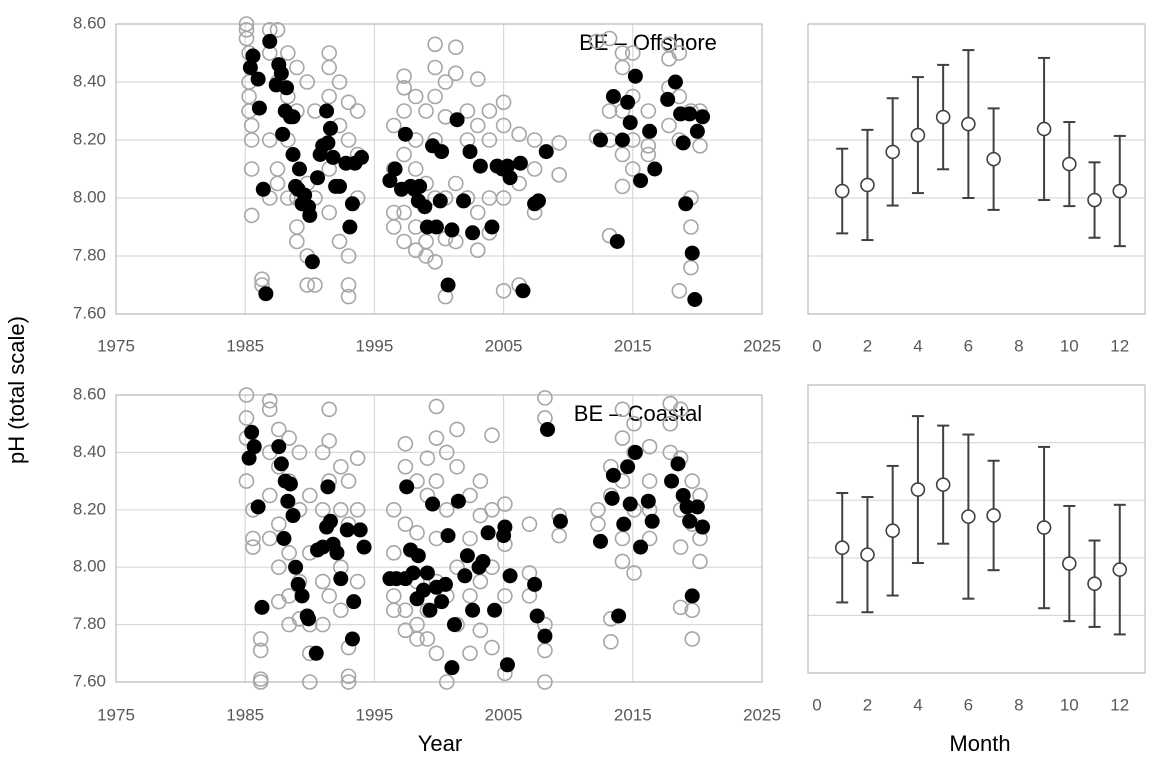  What do you see at coordinates (116, 345) in the screenshot?
I see `x-tick-label: 1975` at bounding box center [116, 345].